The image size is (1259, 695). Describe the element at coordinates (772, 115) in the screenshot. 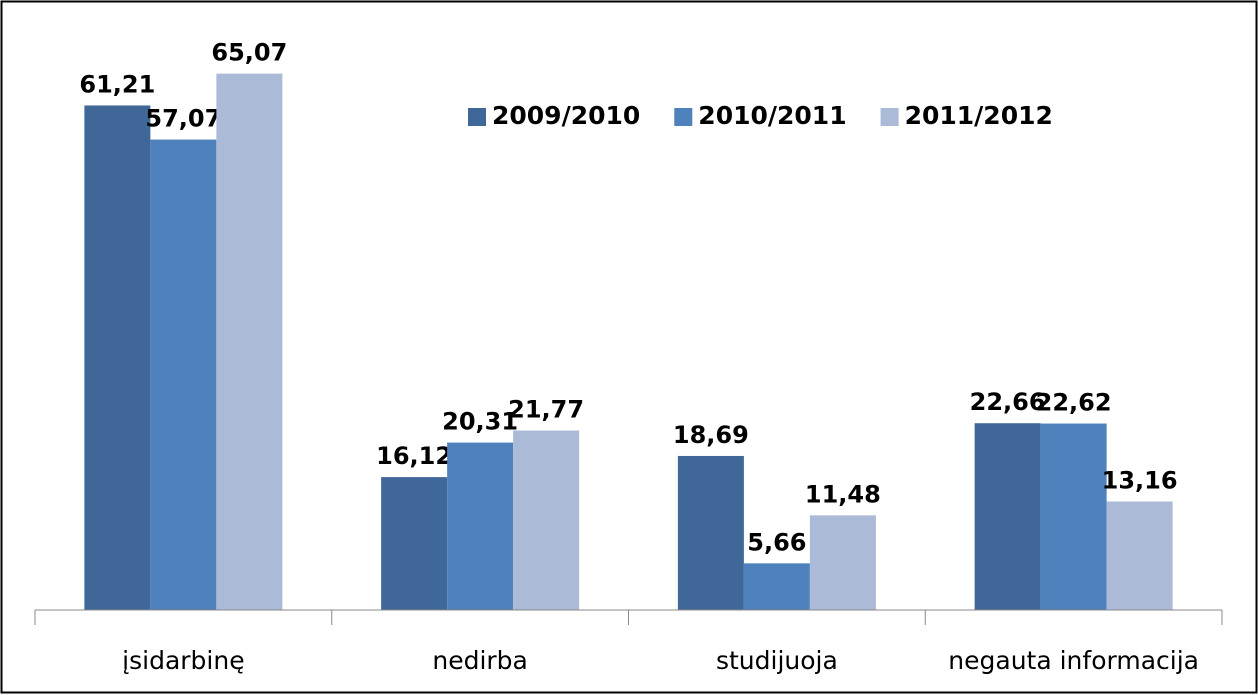

I see `legend-label: 2010/2011` at that location.